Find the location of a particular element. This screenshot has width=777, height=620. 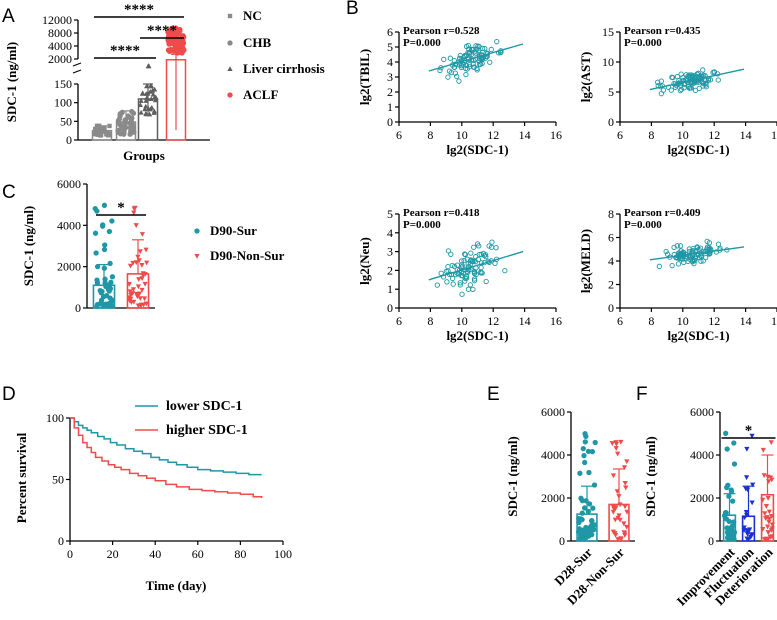

x-tick-label: 80 is located at coordinates (240, 554).